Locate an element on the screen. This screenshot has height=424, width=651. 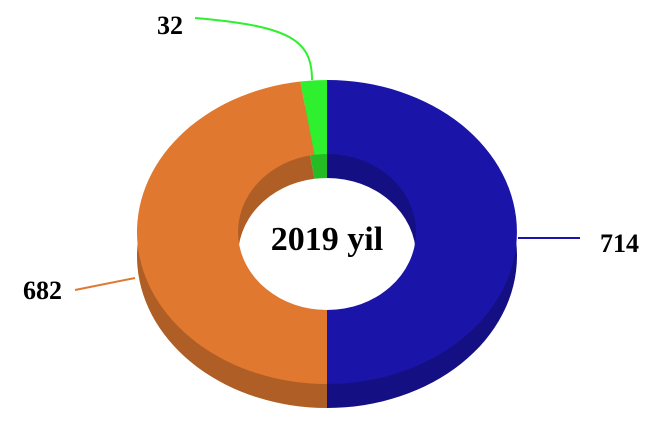
data-label: 682 is located at coordinates (42, 290).